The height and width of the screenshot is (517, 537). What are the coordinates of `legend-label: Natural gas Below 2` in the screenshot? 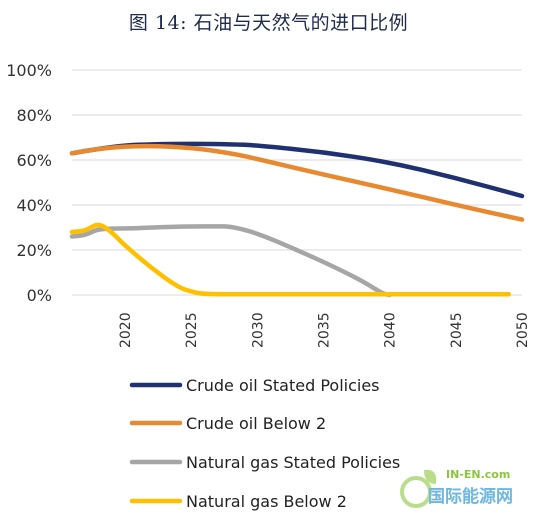 It's located at (266, 501).